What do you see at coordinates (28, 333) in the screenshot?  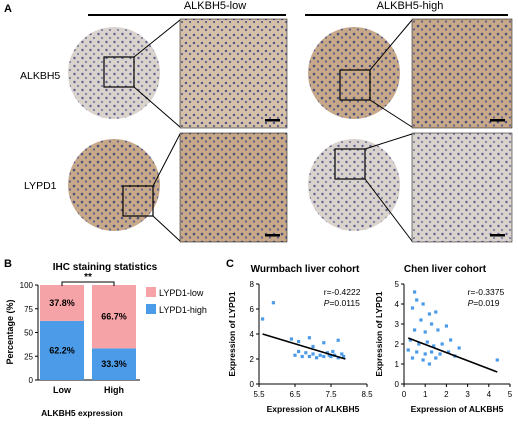 I see `y-tick-label: 50` at bounding box center [28, 333].